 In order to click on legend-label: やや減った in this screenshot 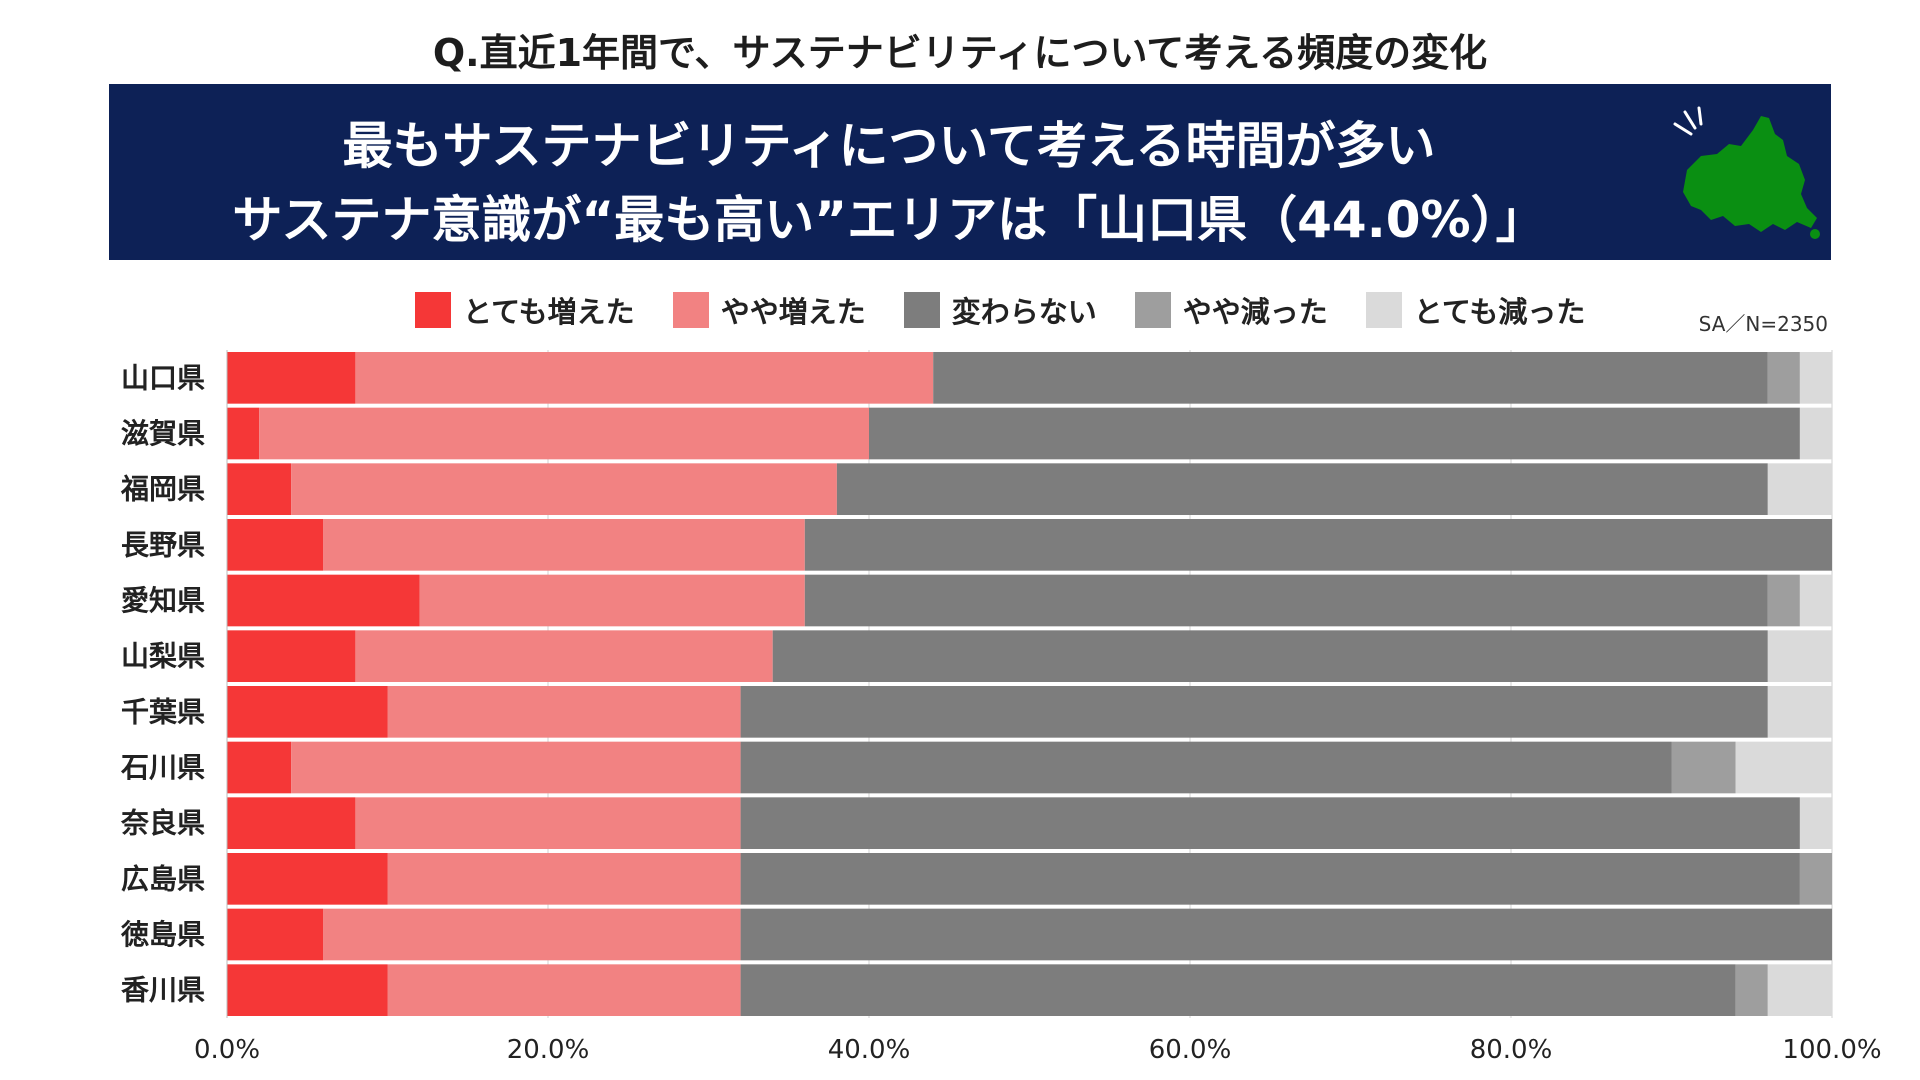, I will do `click(1255, 312)`.